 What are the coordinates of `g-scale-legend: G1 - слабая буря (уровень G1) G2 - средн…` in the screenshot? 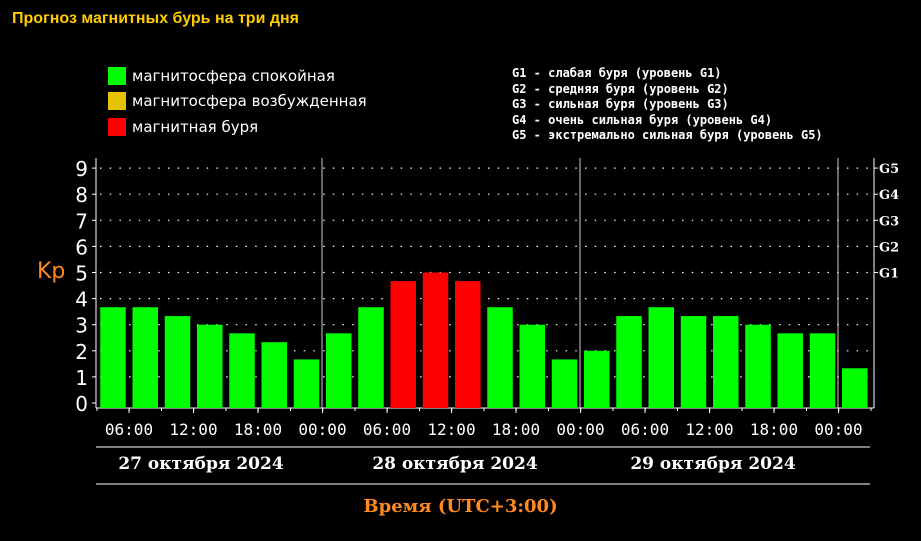 It's located at (667, 105).